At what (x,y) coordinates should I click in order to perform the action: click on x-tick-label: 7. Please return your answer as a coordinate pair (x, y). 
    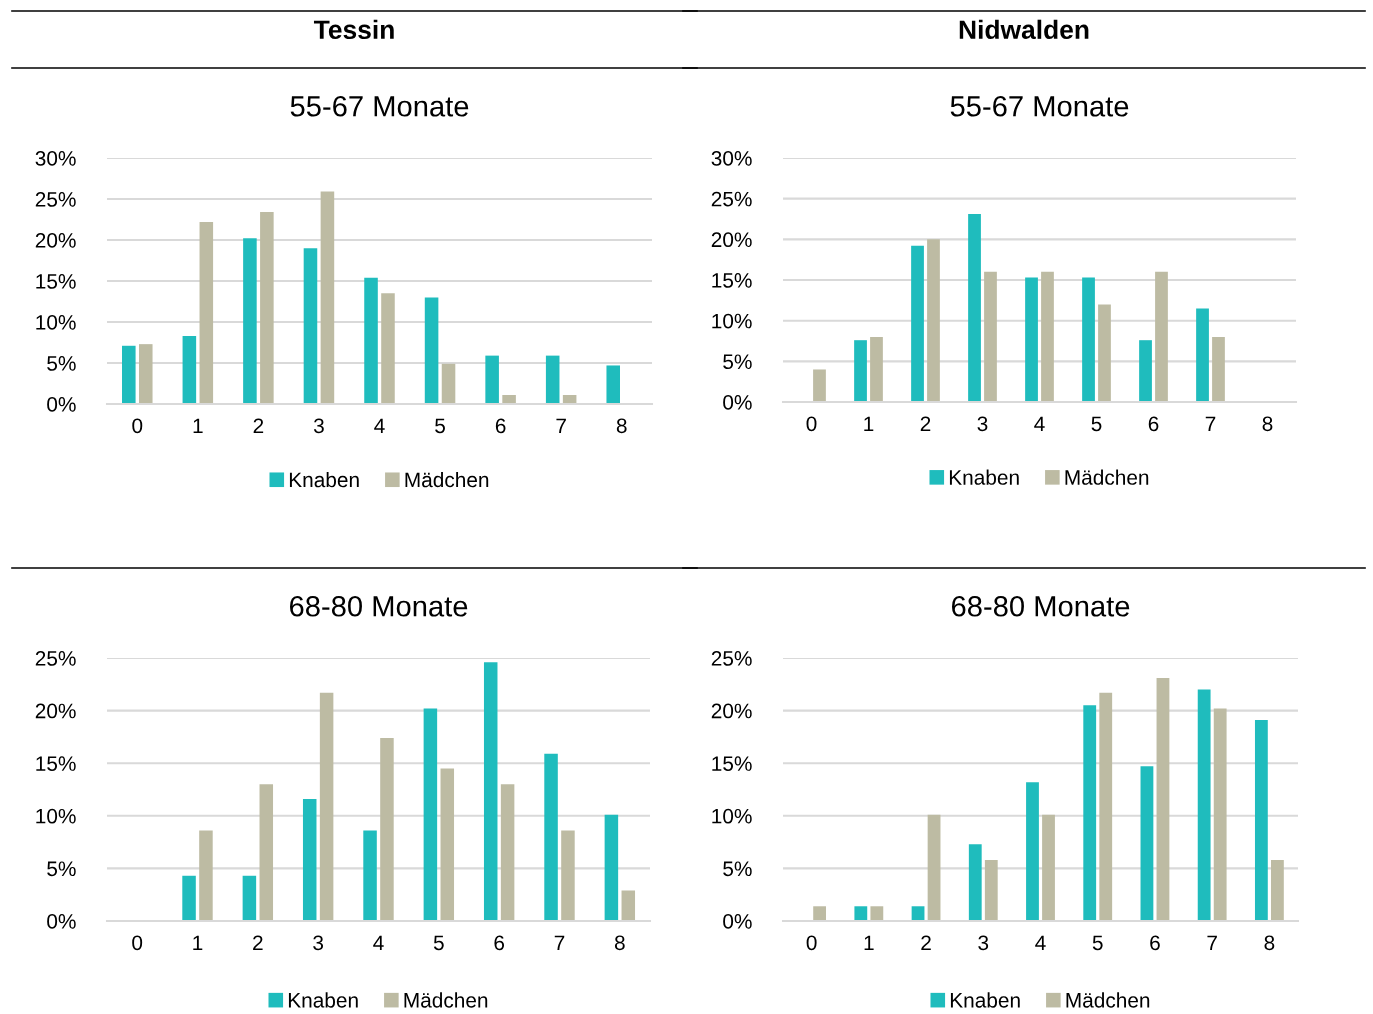
    Looking at the image, I should click on (1210, 423).